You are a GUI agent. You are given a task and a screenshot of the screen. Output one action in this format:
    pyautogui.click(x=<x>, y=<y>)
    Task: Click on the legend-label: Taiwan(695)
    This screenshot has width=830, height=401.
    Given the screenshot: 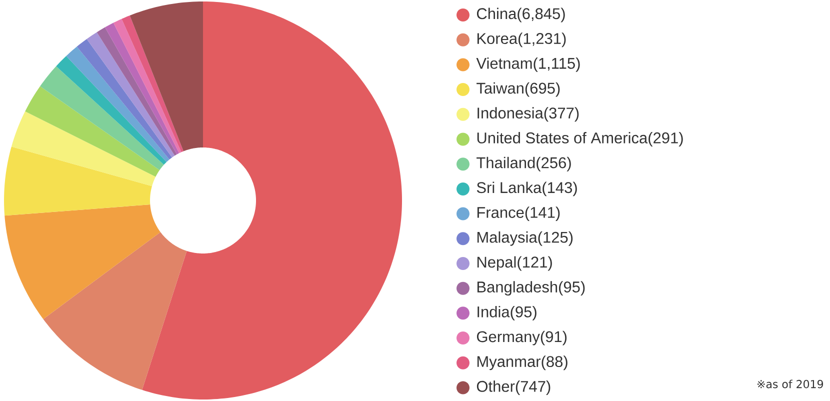 What is the action you would take?
    pyautogui.click(x=518, y=89)
    